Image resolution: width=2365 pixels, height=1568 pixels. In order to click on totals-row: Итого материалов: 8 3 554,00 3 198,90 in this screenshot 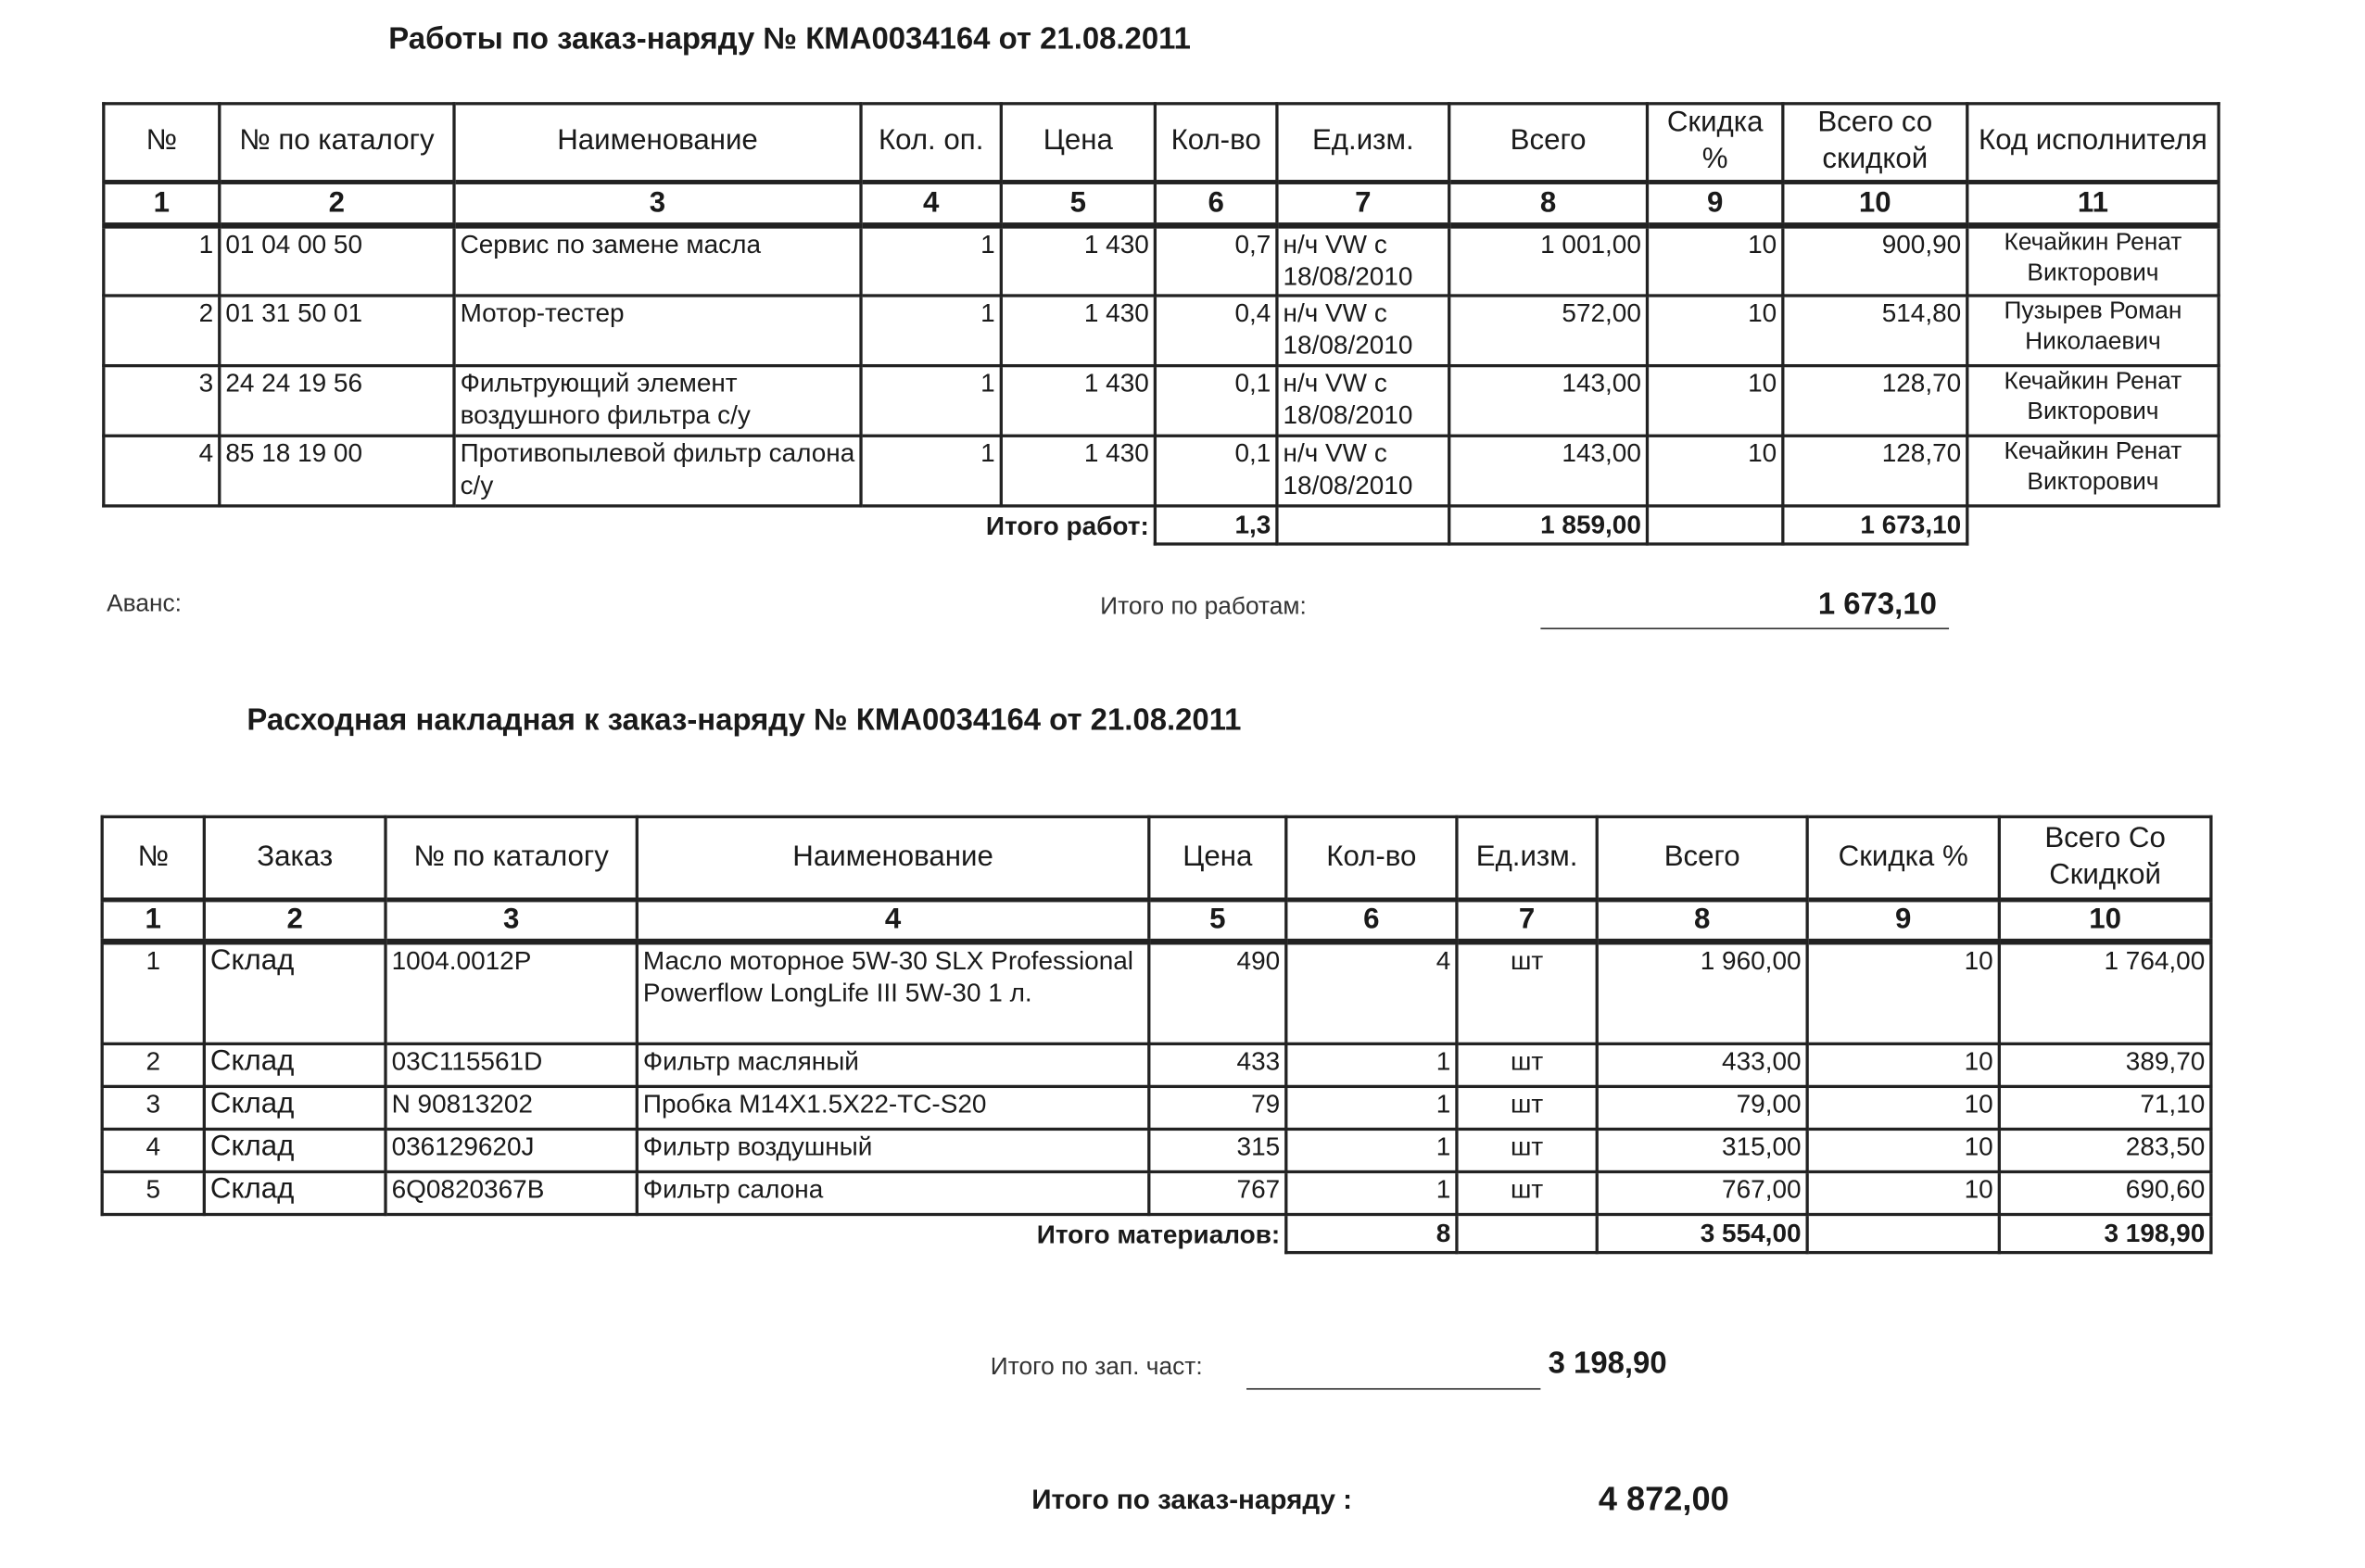, I will do `click(1158, 1233)`.